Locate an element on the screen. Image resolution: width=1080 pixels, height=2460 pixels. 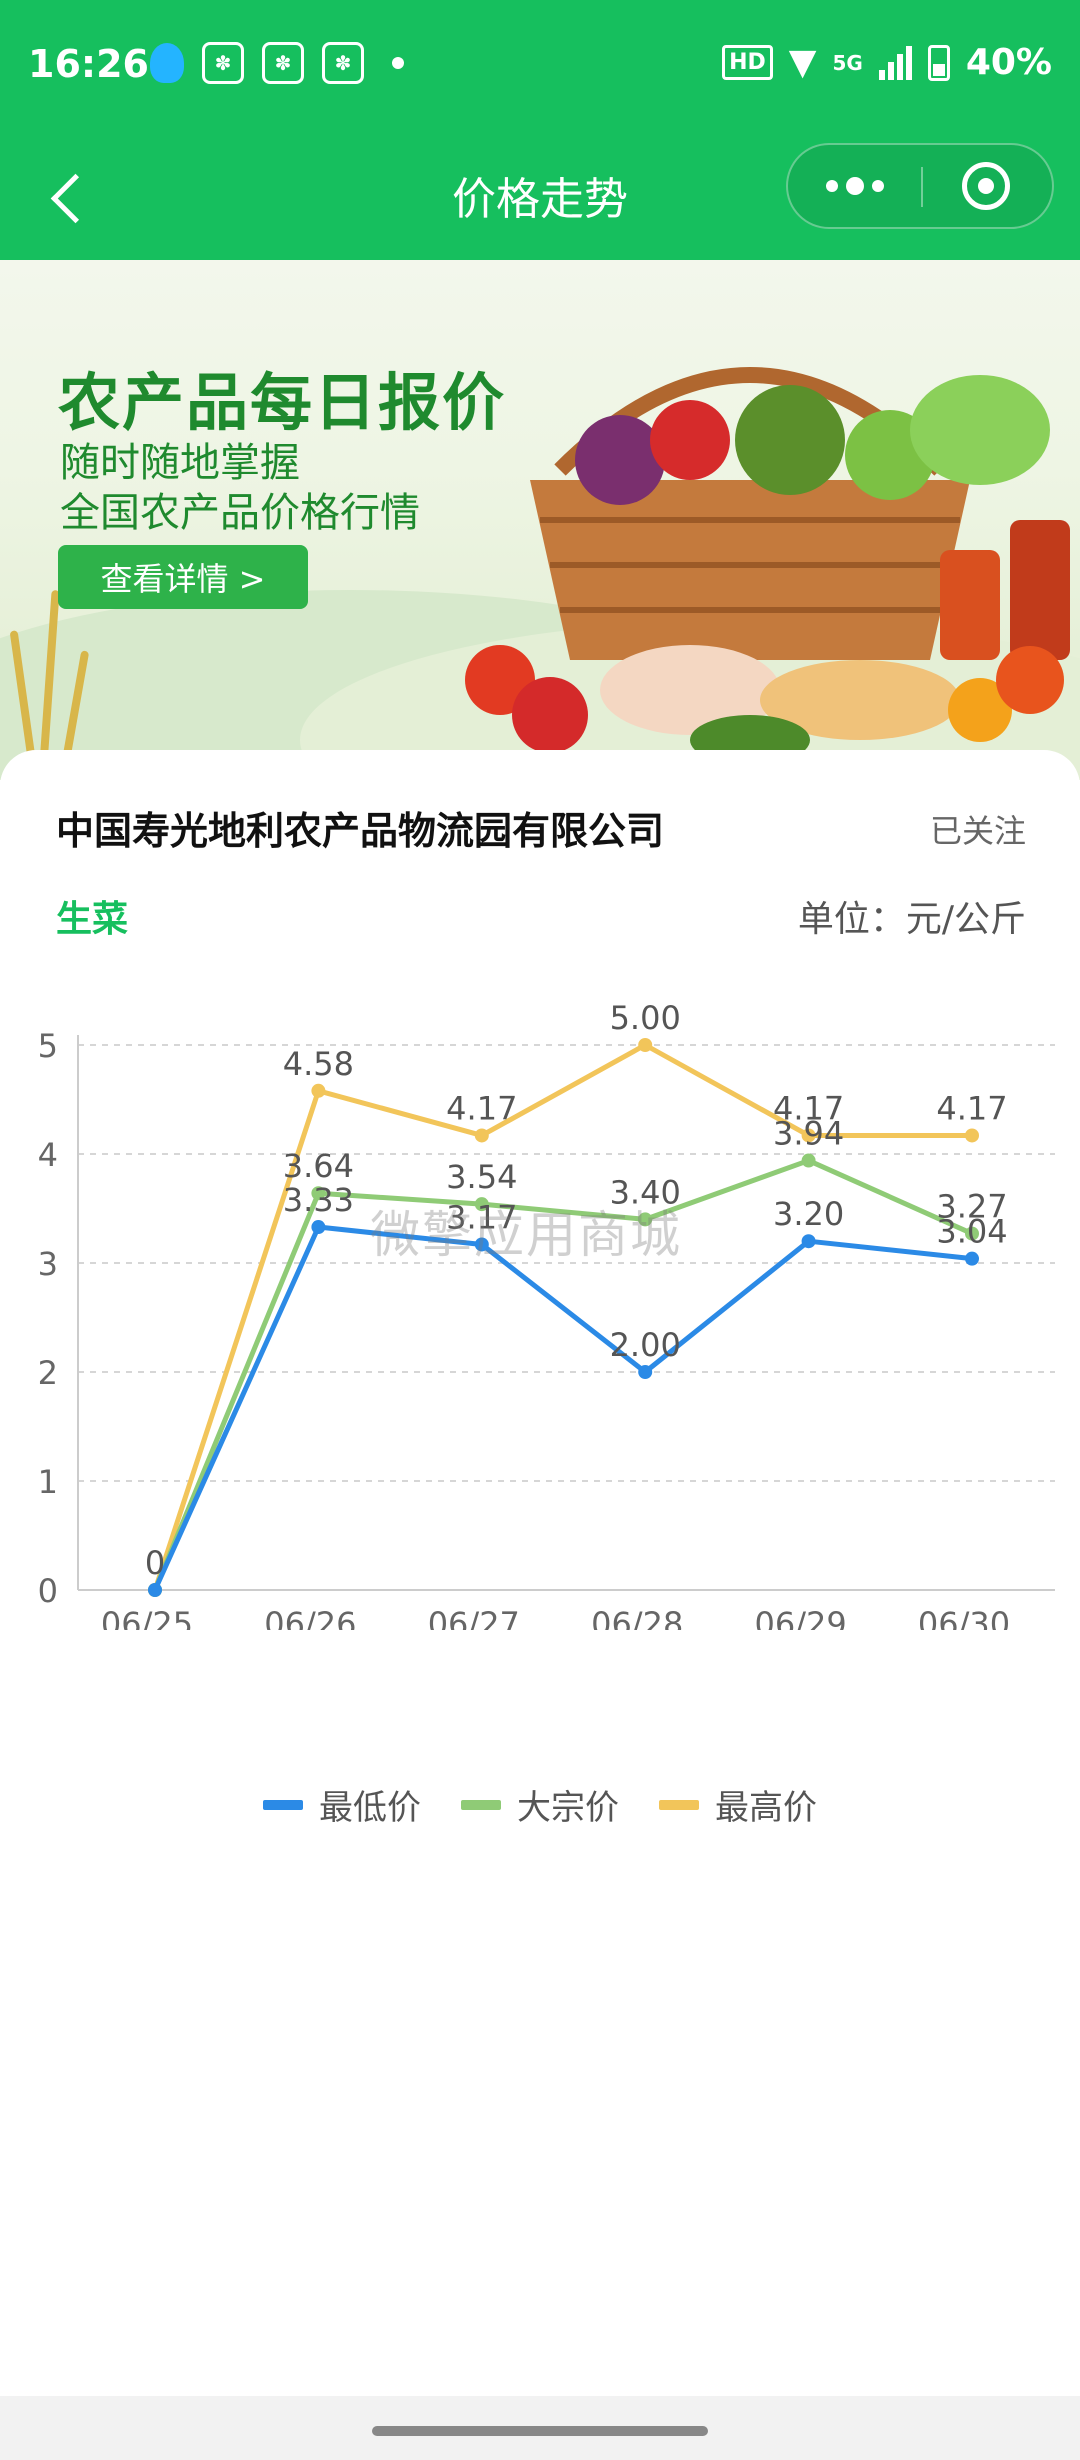
y-tick-label: 1 is located at coordinates (48, 1482).